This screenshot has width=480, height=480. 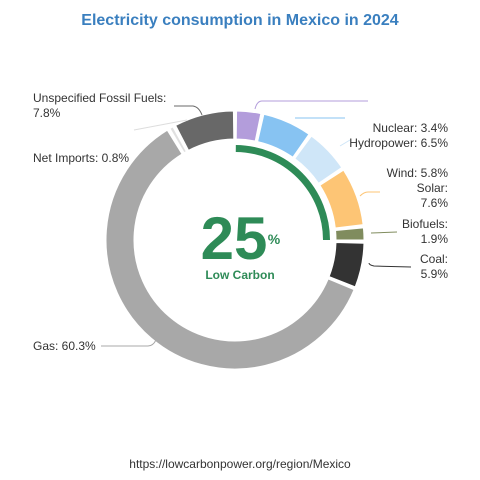 What do you see at coordinates (435, 274) in the screenshot?
I see `label-line: 5.9%` at bounding box center [435, 274].